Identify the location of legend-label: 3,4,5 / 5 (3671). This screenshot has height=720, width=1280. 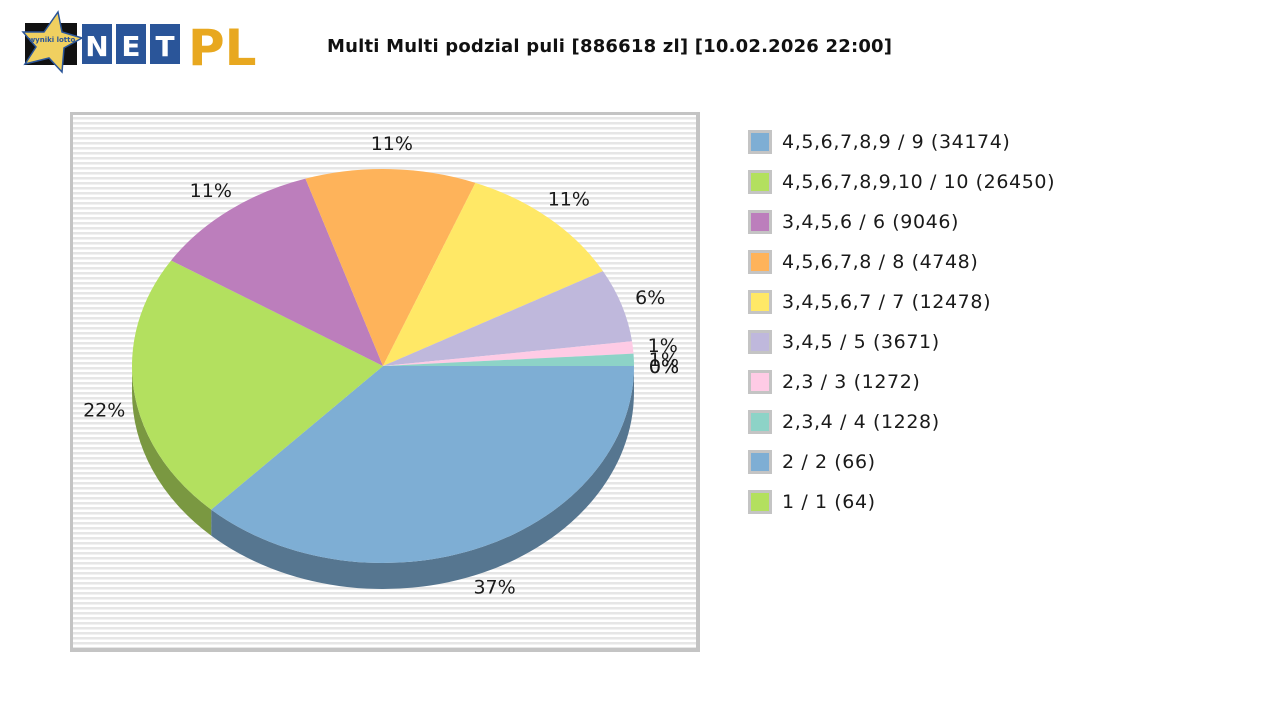
(861, 342).